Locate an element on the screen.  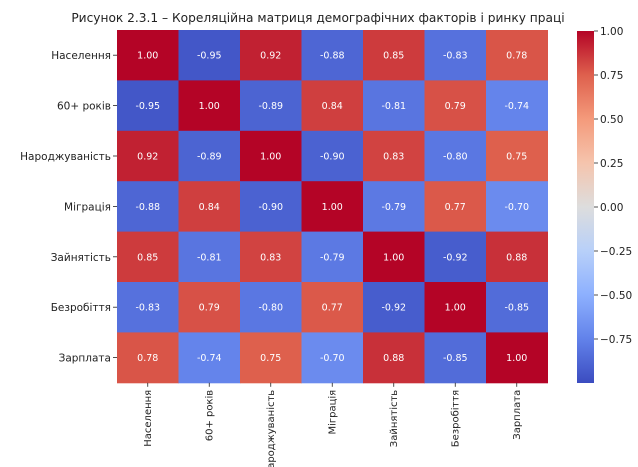
y-axis-tick-label: Народжуваність is located at coordinates (65, 157).